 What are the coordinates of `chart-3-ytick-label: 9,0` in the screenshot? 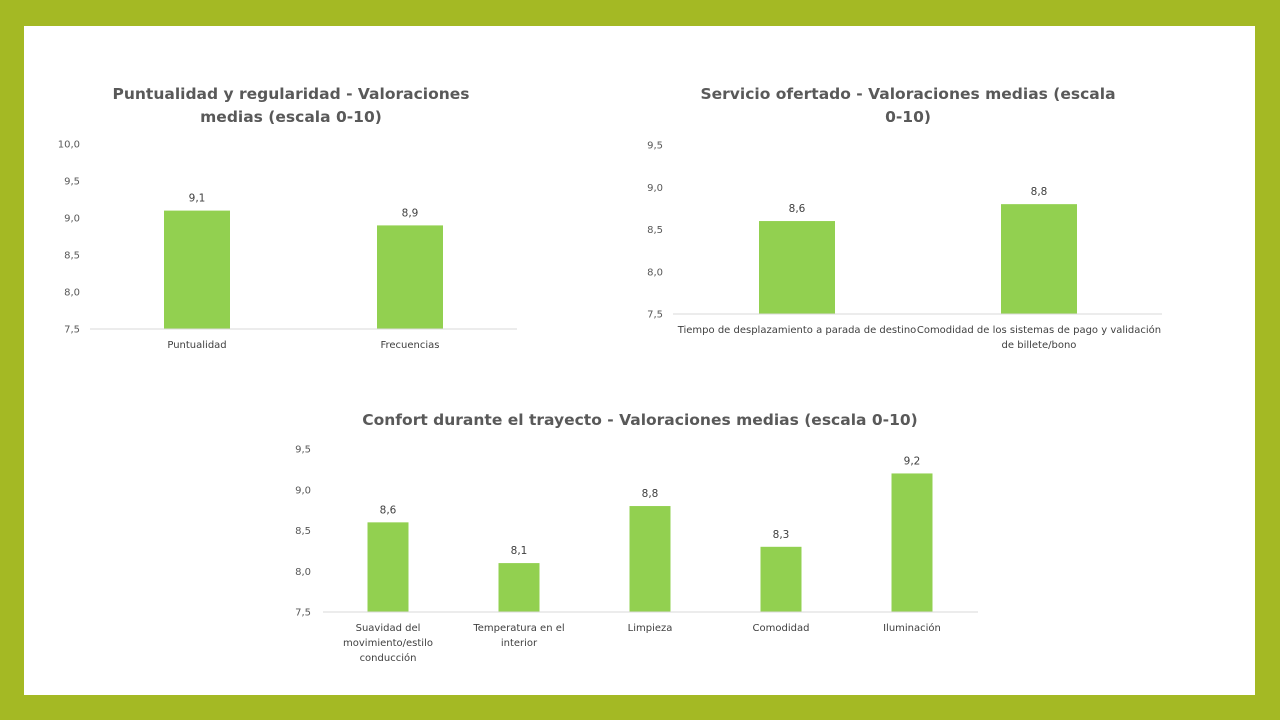 It's located at (303, 490).